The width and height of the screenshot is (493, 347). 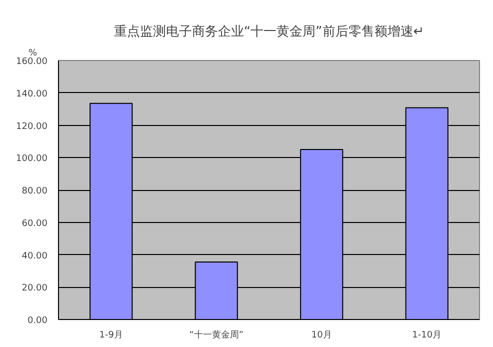 What do you see at coordinates (32, 62) in the screenshot?
I see `y-tick-label: 160.00` at bounding box center [32, 62].